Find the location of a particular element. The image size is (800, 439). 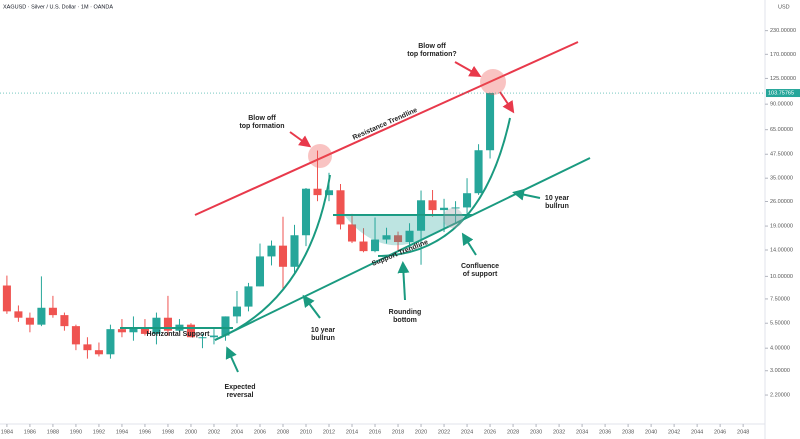

x-tick-label: 1988 is located at coordinates (53, 432).